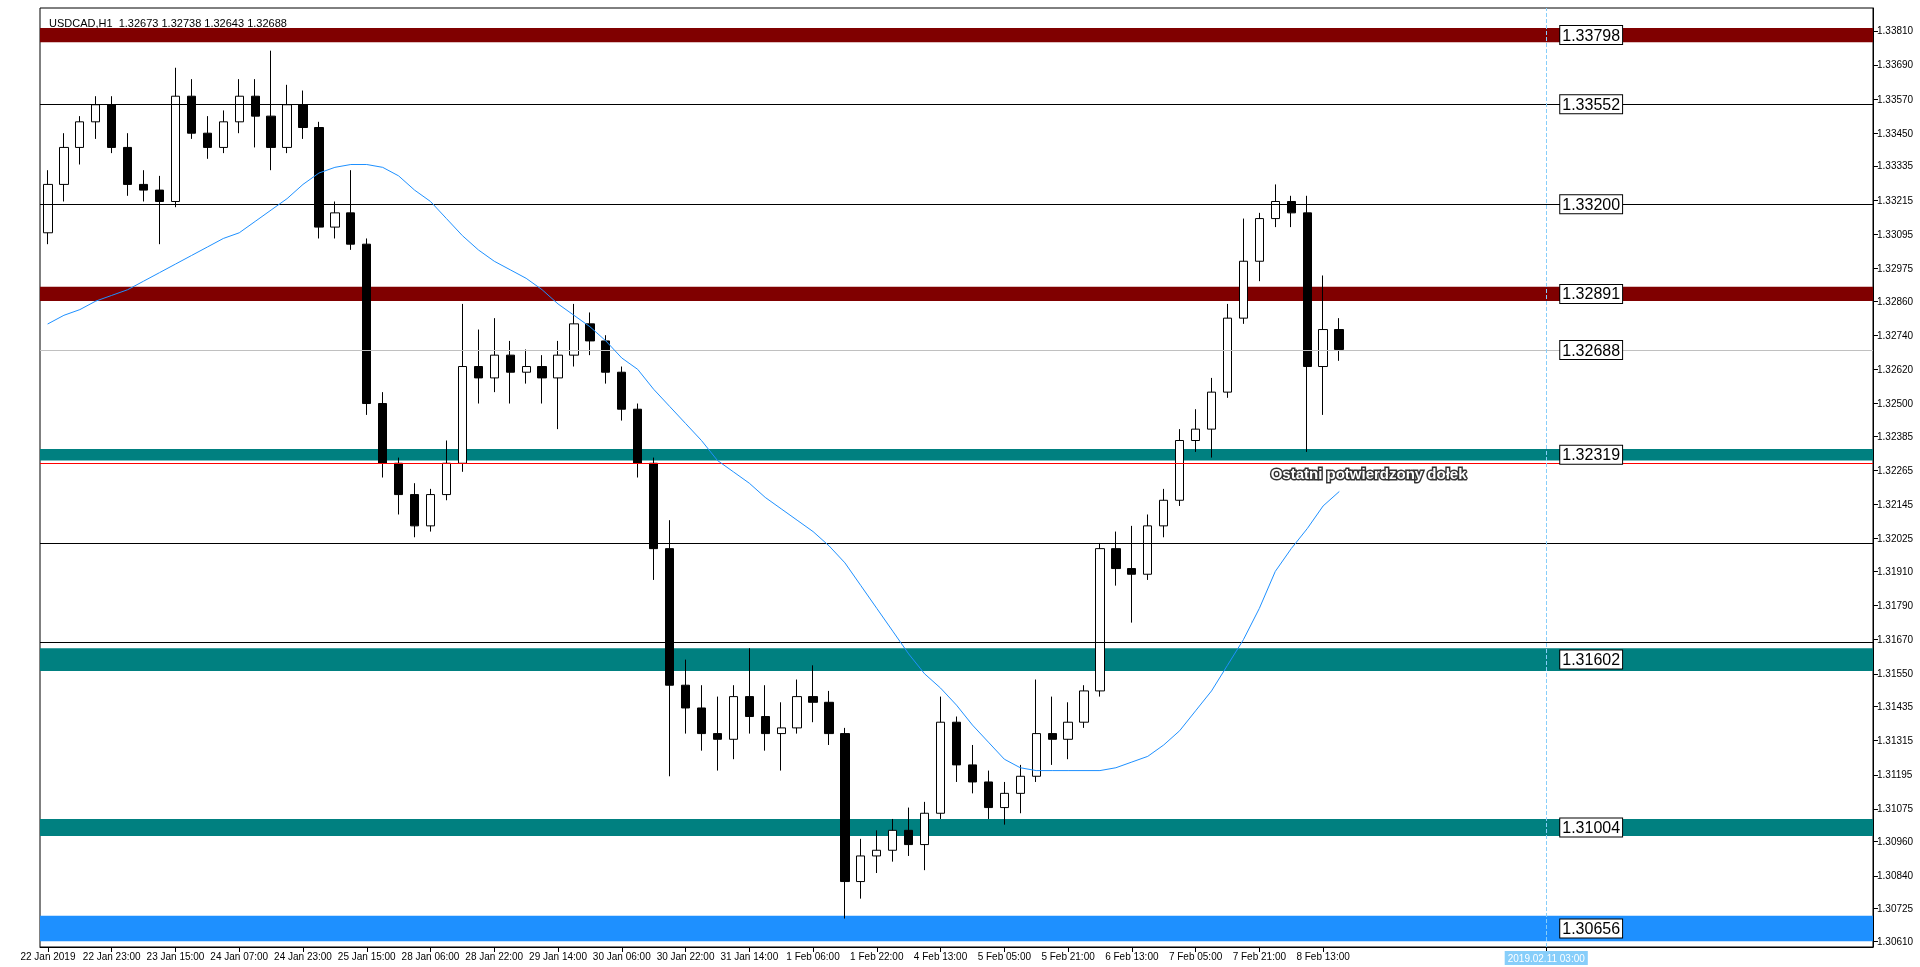  I want to click on y-tick-label: 1.33810, so click(1895, 31).